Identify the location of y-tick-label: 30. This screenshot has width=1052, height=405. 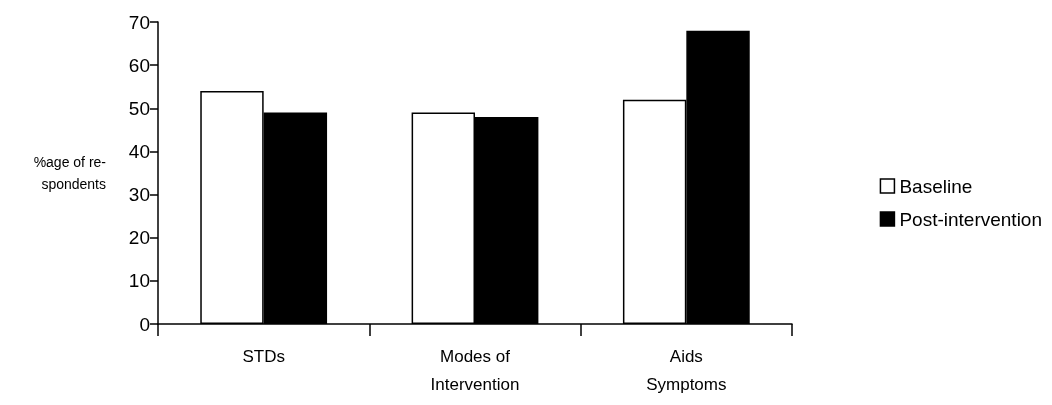
(139, 195).